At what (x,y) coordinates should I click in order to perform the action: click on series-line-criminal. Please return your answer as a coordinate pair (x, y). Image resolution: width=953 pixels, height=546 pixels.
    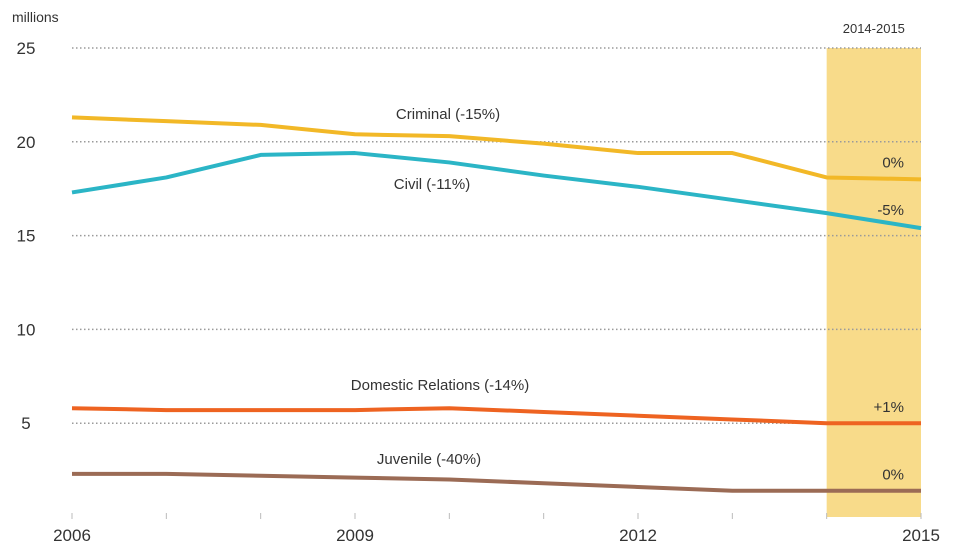
    Looking at the image, I should click on (496, 148).